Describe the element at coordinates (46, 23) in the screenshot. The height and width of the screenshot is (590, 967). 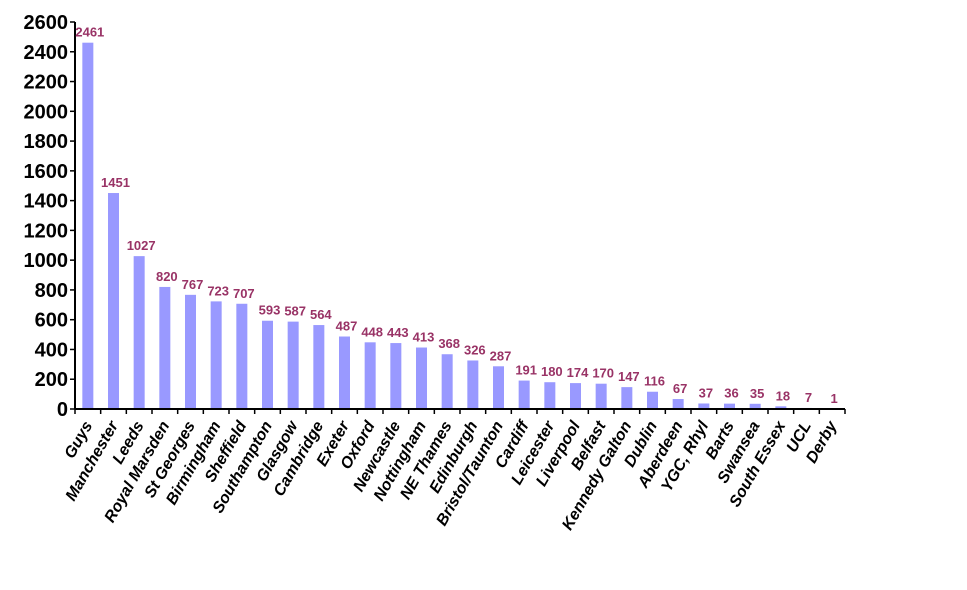
I see `y-tick-label: 2600` at that location.